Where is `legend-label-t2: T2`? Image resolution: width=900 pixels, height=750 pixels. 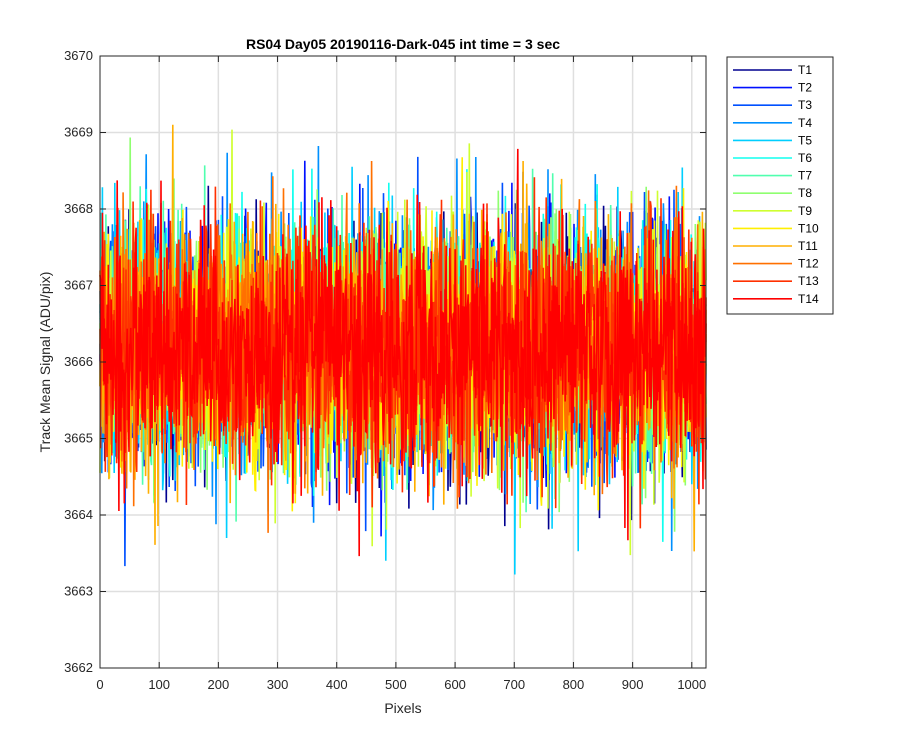 legend-label-t2: T2 is located at coordinates (805, 88).